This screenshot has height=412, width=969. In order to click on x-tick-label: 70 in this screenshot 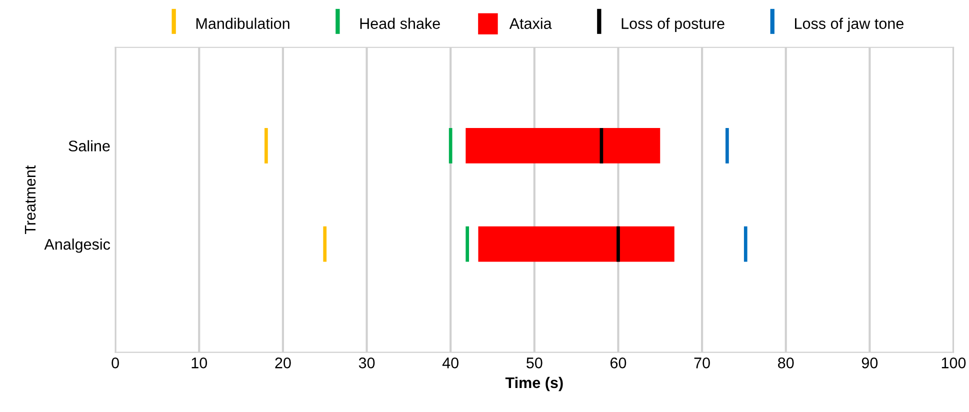, I will do `click(702, 363)`.